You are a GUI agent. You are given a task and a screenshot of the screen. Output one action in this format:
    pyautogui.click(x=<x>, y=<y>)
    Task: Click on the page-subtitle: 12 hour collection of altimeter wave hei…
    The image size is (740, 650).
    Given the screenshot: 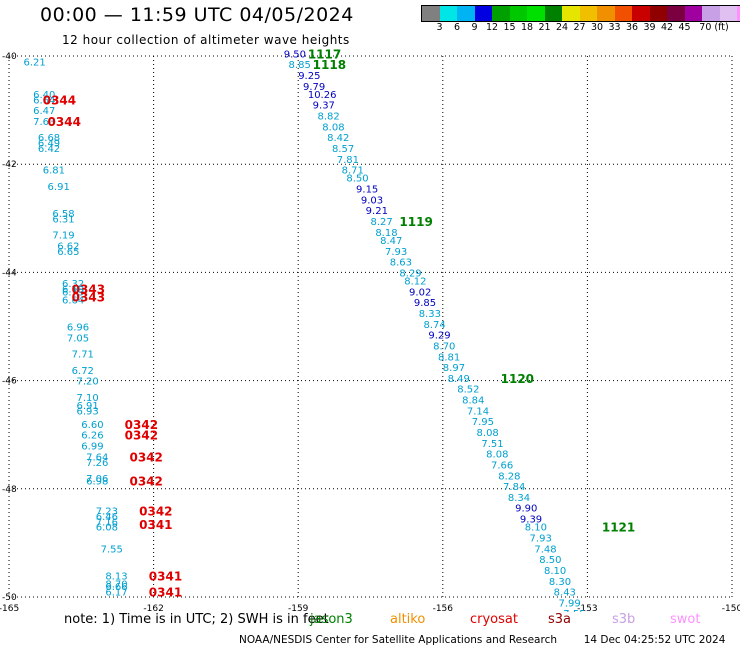 What is the action you would take?
    pyautogui.click(x=206, y=40)
    